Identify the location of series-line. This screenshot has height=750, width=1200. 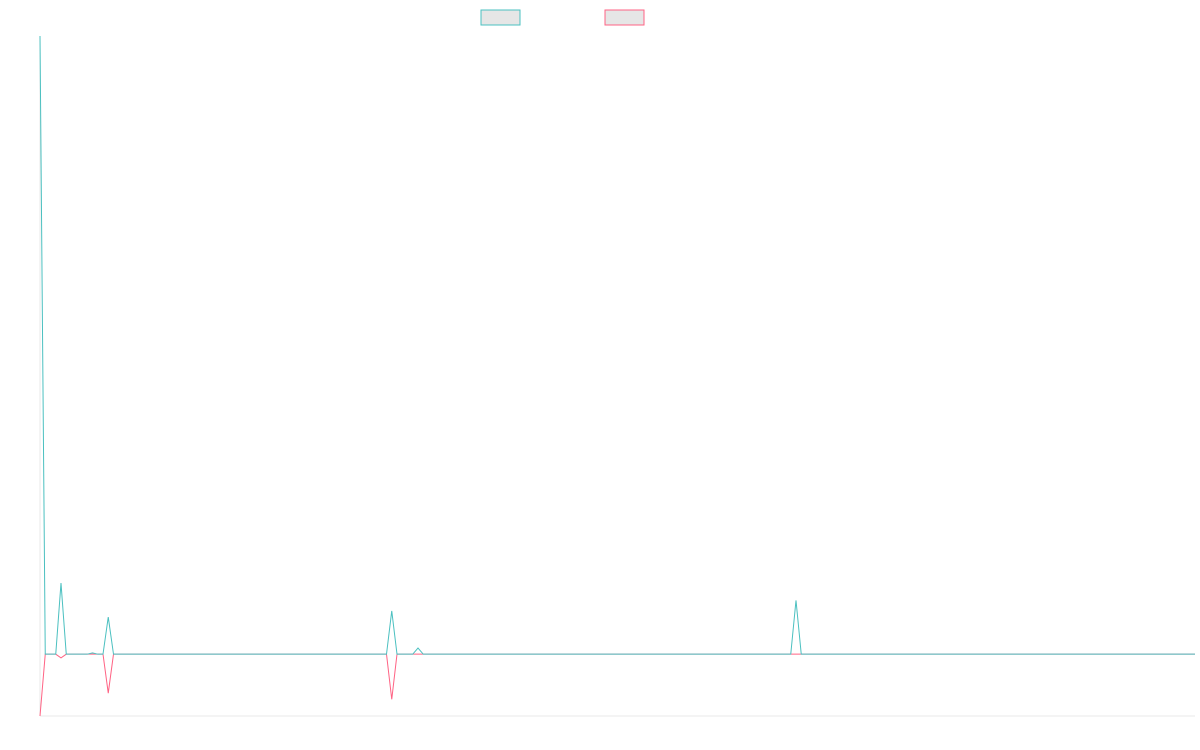
(617, 685).